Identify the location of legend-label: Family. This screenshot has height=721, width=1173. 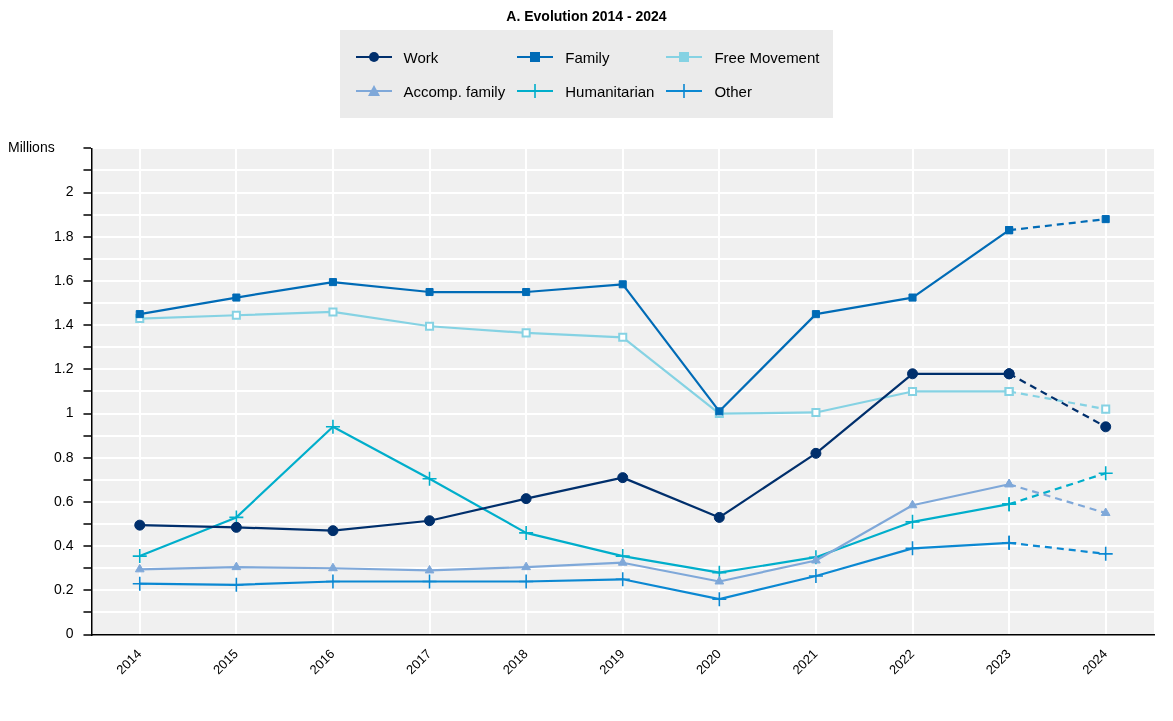
(587, 57).